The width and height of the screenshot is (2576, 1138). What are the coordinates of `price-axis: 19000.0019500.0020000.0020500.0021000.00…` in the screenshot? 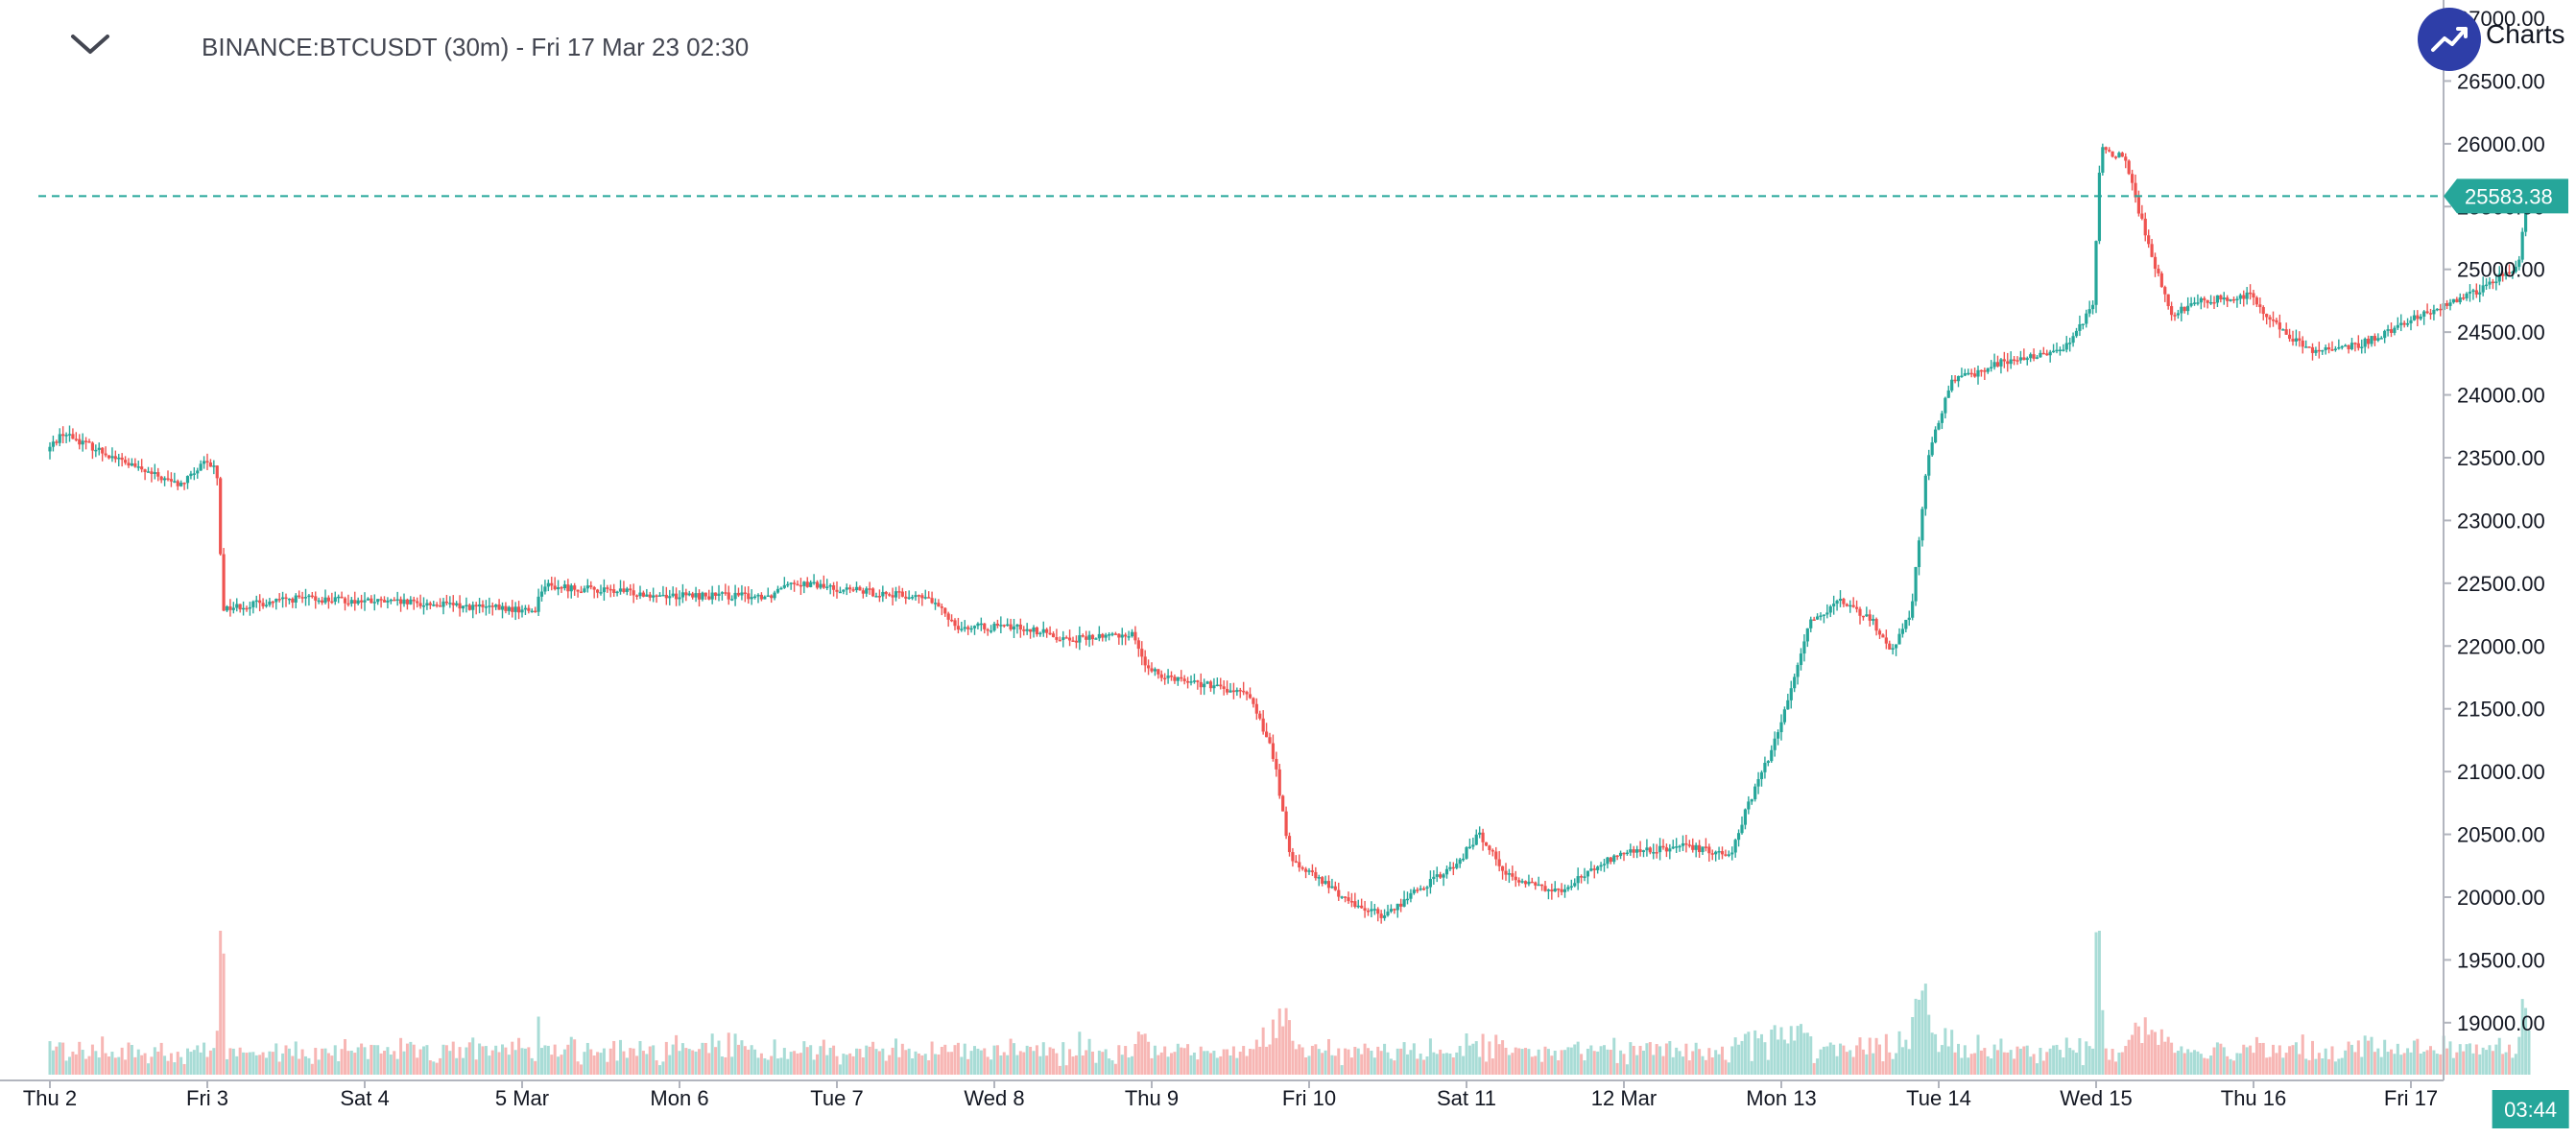 It's located at (2494, 521).